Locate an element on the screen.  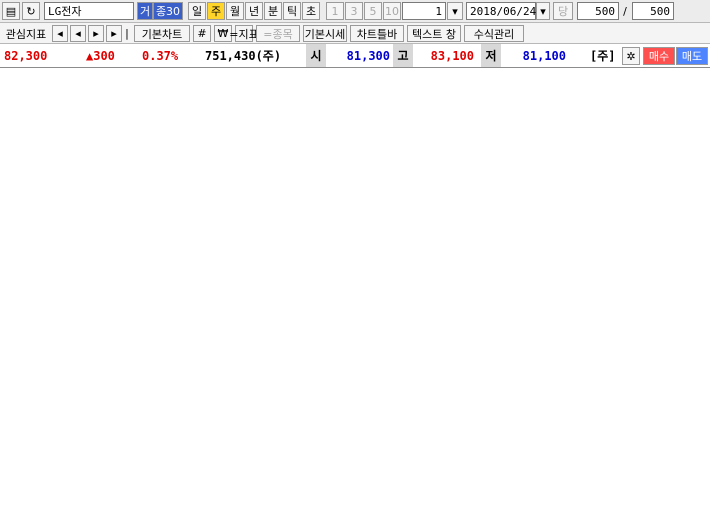
period-button: 초 is located at coordinates (311, 11).